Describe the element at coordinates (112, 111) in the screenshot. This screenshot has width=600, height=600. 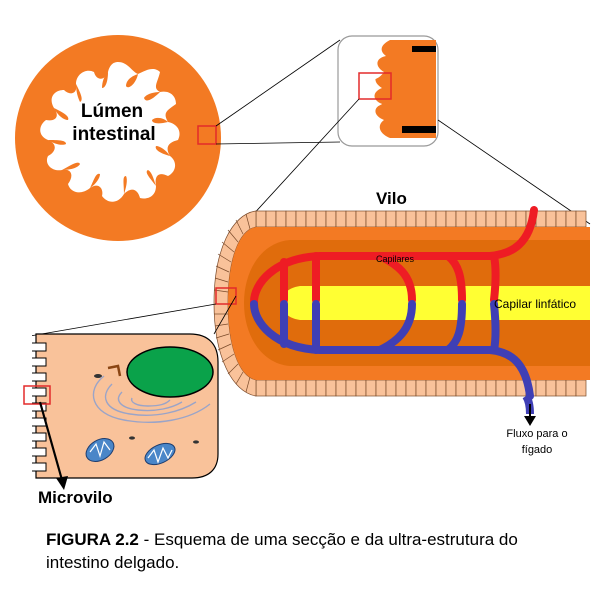
I see `lumen-label-line1: Lúmen` at that location.